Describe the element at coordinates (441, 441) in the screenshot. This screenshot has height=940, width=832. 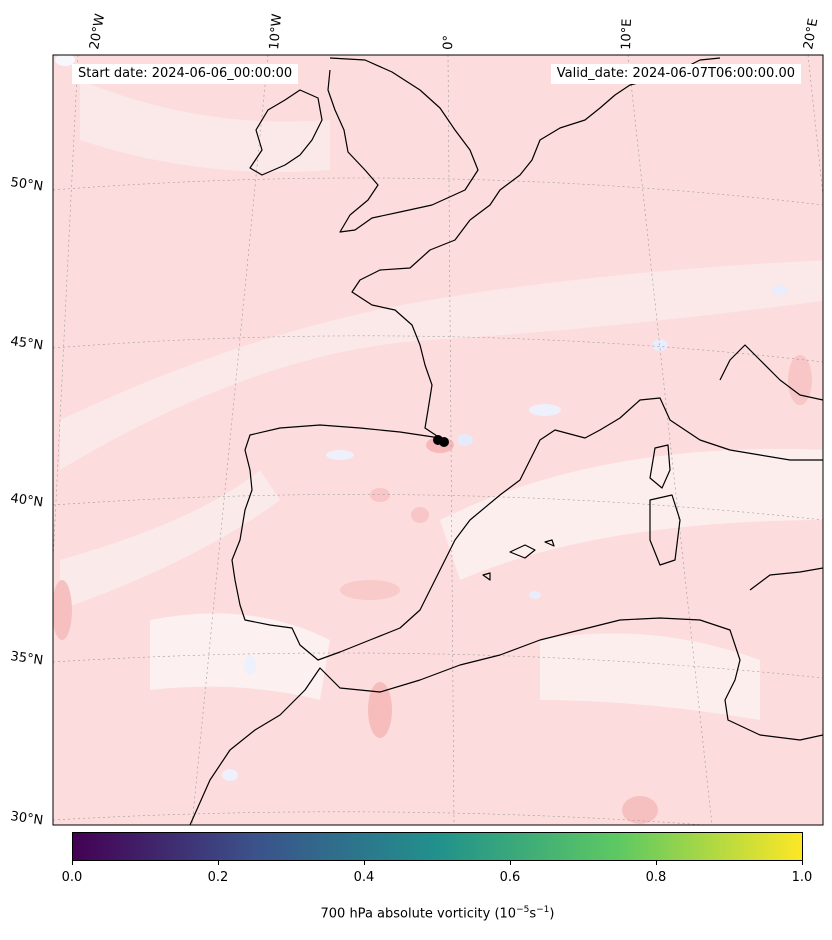
I see `storm-marker` at that location.